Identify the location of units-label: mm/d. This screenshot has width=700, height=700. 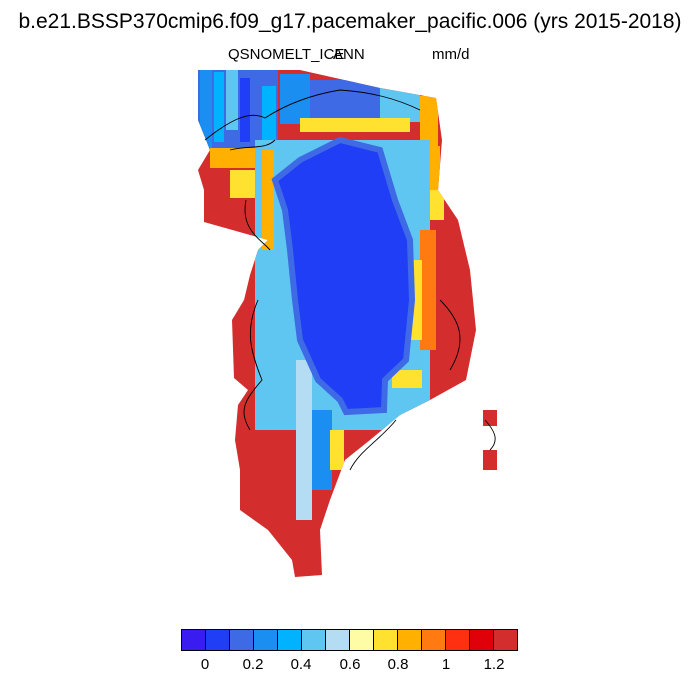
(451, 54).